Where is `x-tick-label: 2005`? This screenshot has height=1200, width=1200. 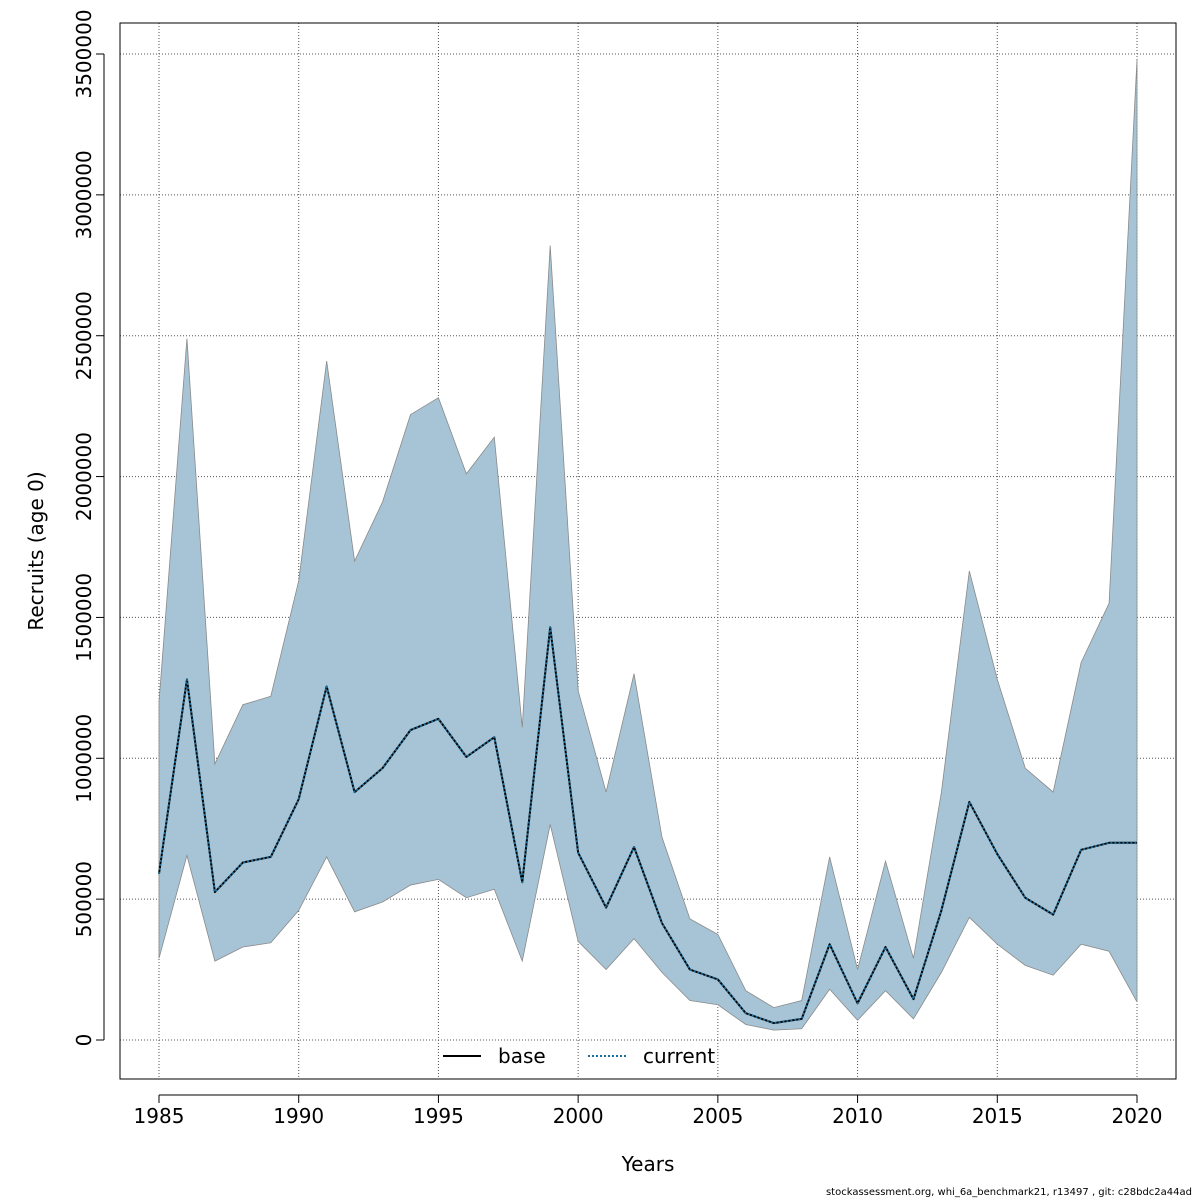 x-tick-label: 2005 is located at coordinates (717, 1116).